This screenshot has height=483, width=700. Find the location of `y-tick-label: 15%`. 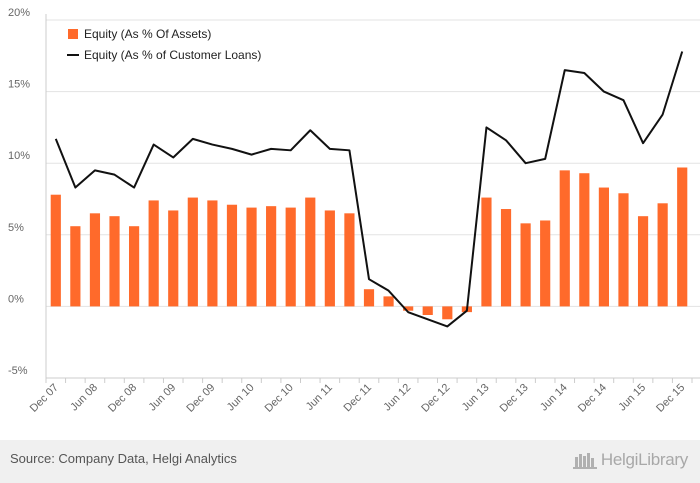

y-tick-label: 15% is located at coordinates (19, 85).